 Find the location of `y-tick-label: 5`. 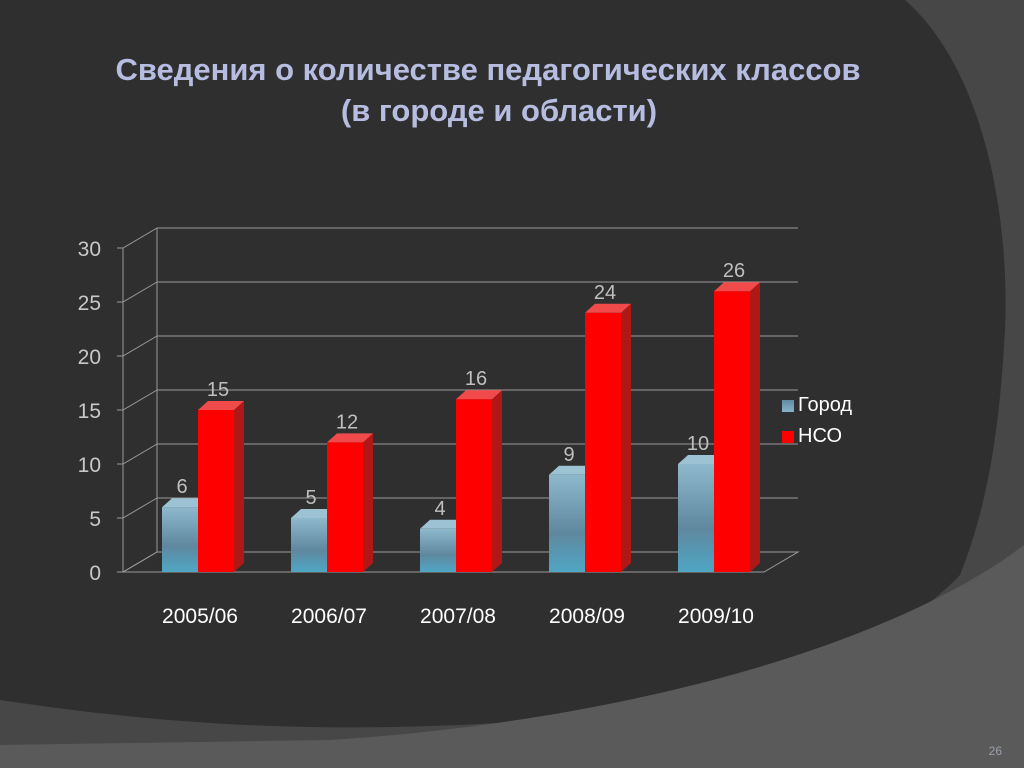

y-tick-label: 5 is located at coordinates (95, 519).